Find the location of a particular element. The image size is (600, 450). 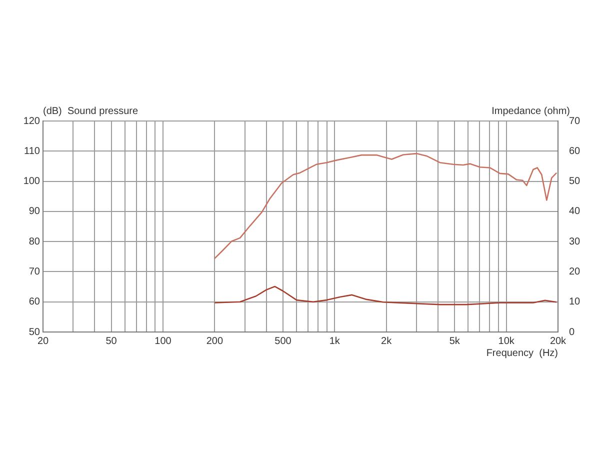

y-tick-label: 50 is located at coordinates (34, 332).